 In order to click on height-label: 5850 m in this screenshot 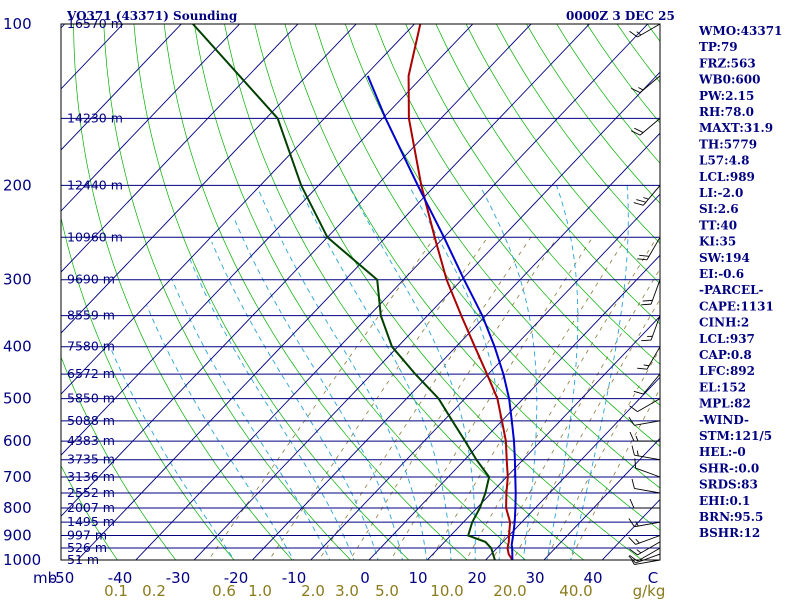, I will do `click(91, 398)`.